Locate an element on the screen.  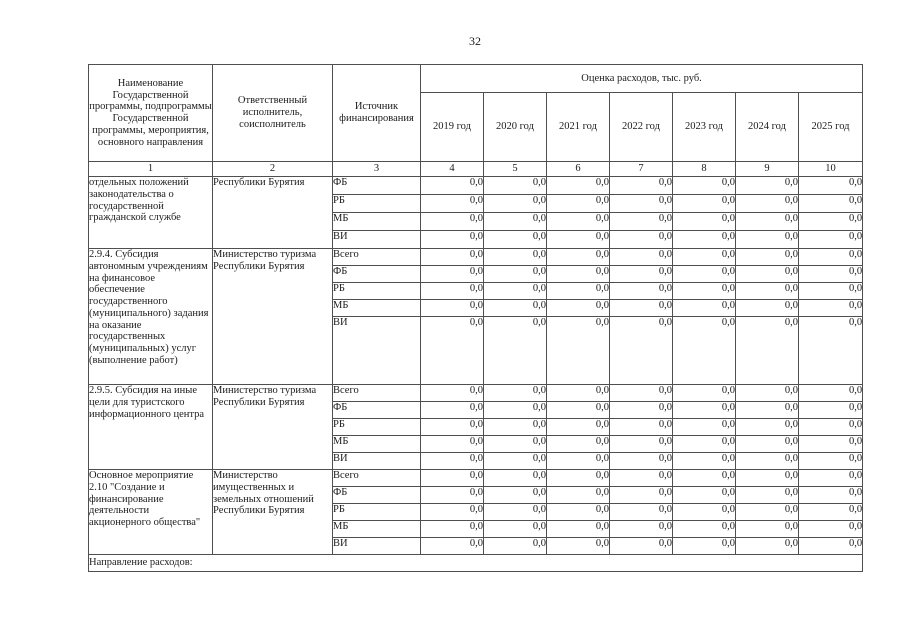
header-column-number: 4 is located at coordinates (452, 169).